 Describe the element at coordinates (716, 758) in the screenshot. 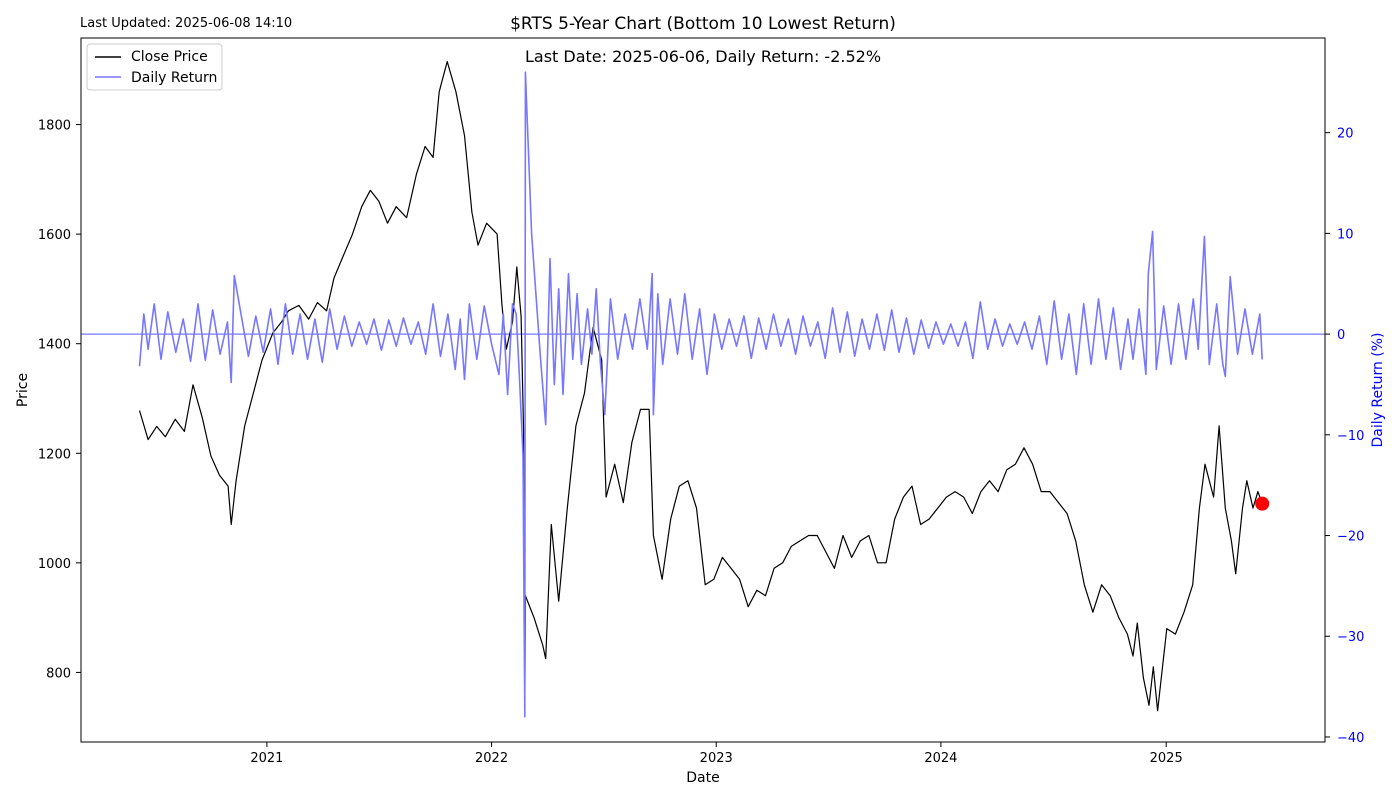

I see `x-tick-label: 2023` at that location.